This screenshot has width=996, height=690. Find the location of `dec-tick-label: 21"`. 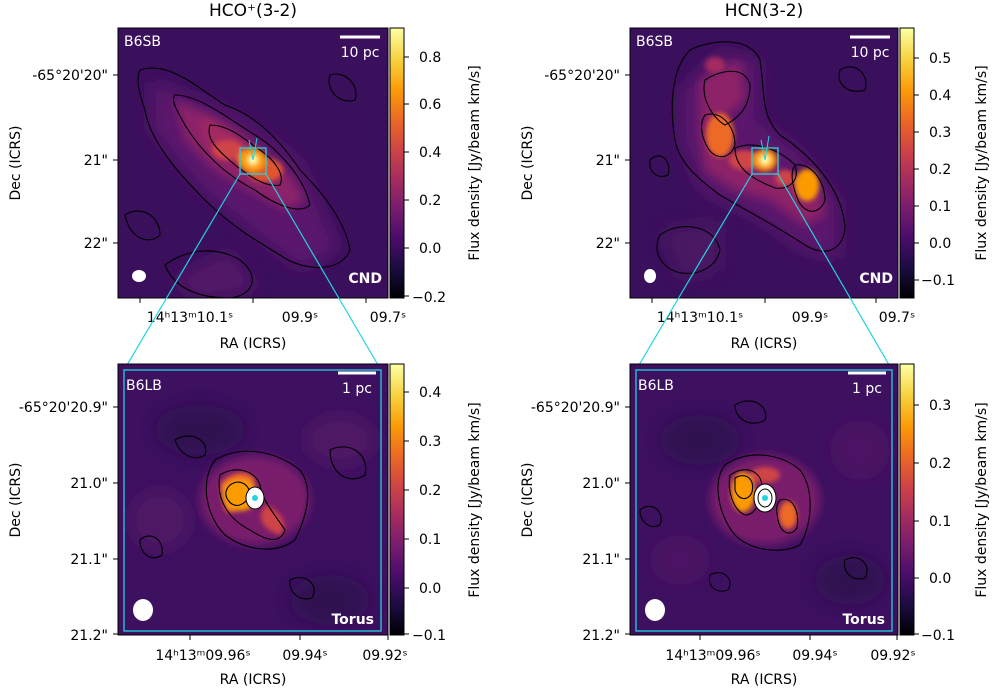

dec-tick-label: 21" is located at coordinates (96, 161).